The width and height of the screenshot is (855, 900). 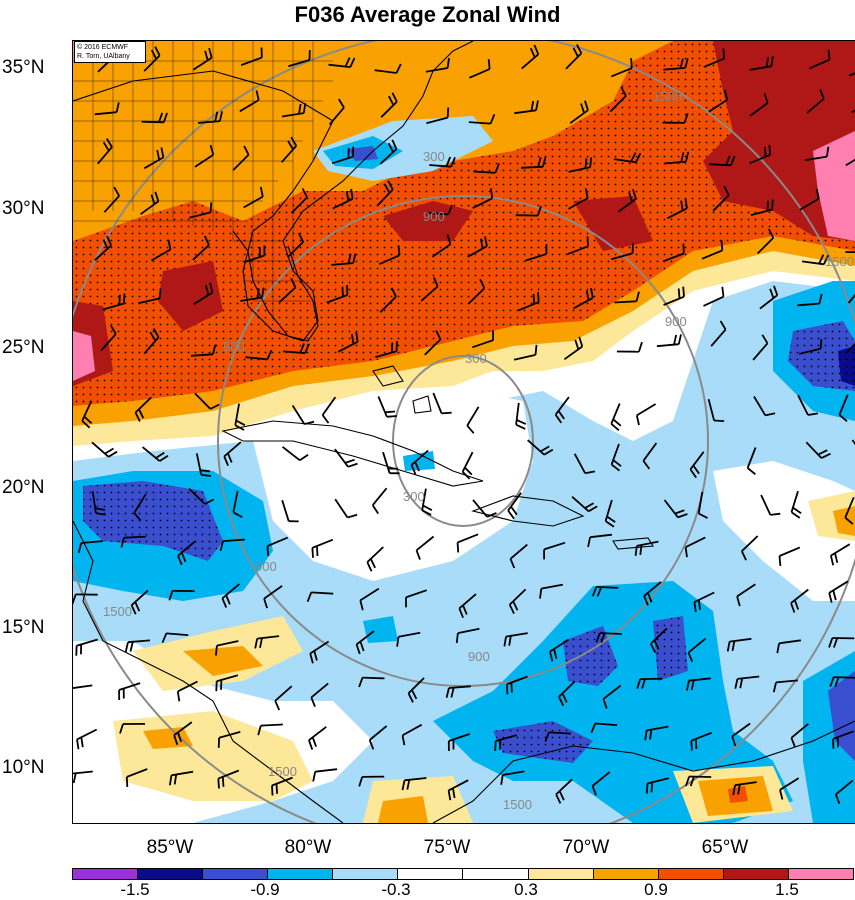 What do you see at coordinates (282, 771) in the screenshot?
I see `contour-label-1500-d: 1500` at bounding box center [282, 771].